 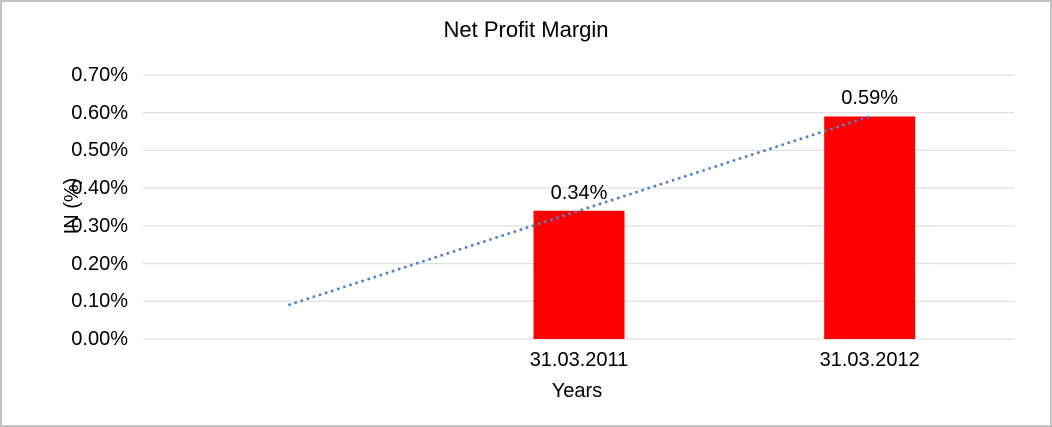 I want to click on y-tick-label: 0.30%, so click(x=99, y=225).